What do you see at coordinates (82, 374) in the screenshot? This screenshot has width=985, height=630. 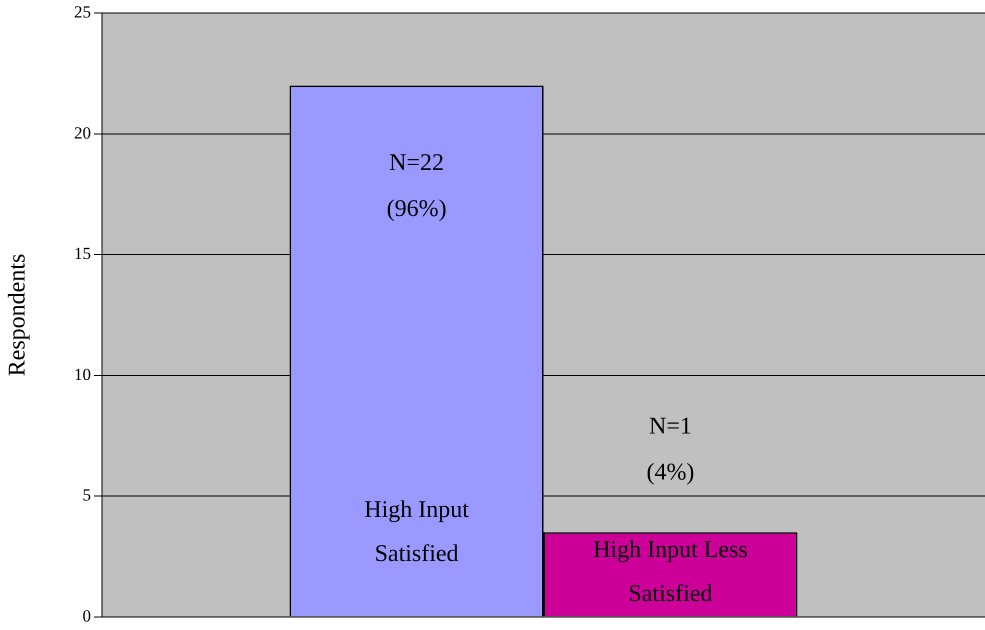 I see `y-tick-label: 10` at bounding box center [82, 374].